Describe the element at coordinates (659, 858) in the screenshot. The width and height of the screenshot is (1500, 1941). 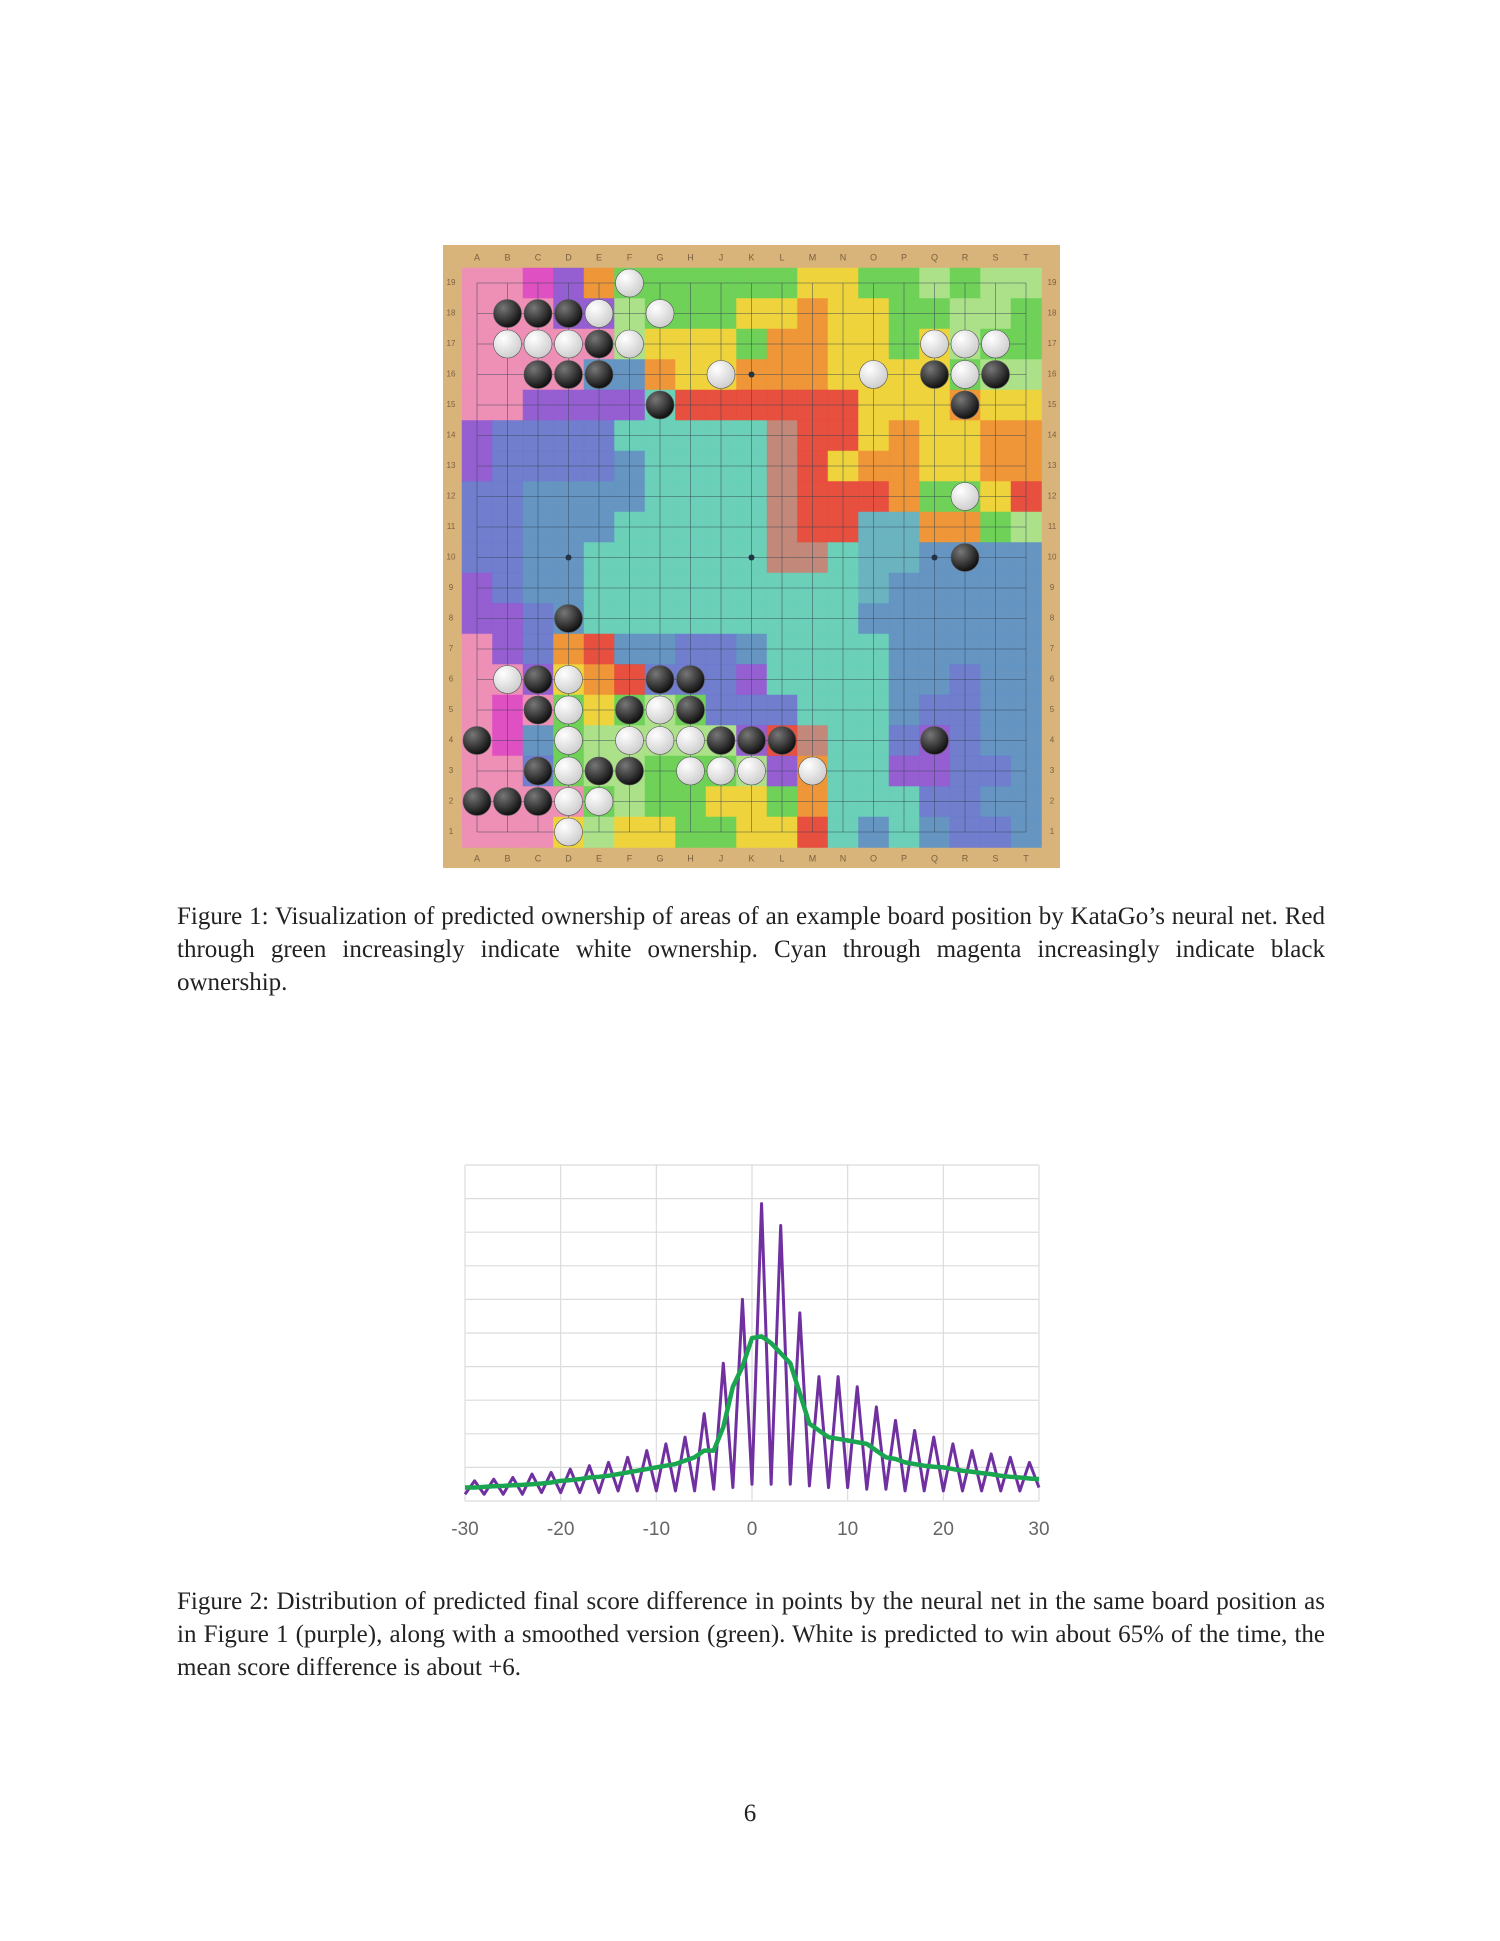
I see `column-label: G` at that location.